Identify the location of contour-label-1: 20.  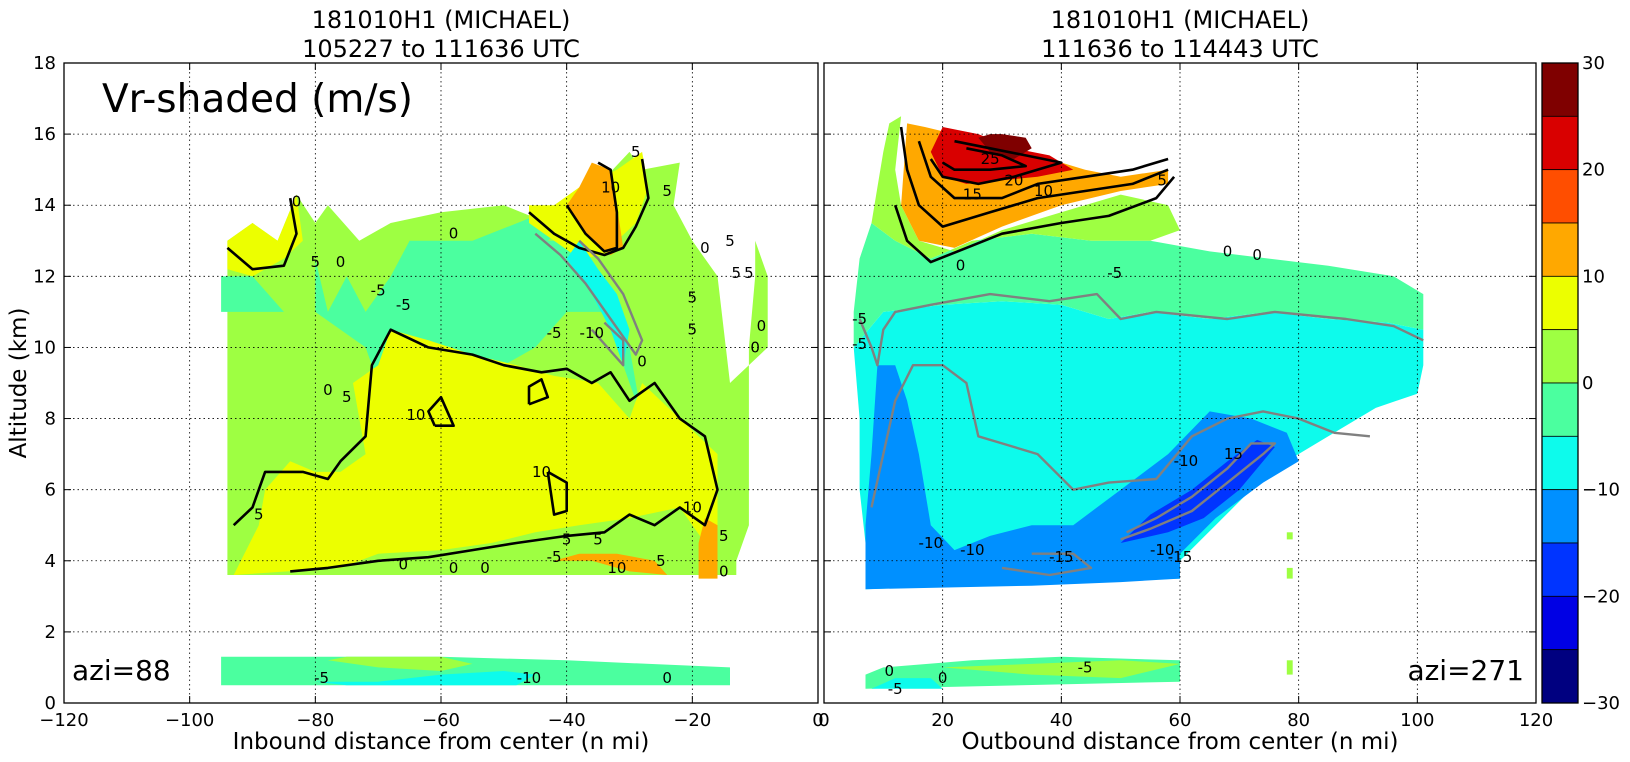
(1013, 180).